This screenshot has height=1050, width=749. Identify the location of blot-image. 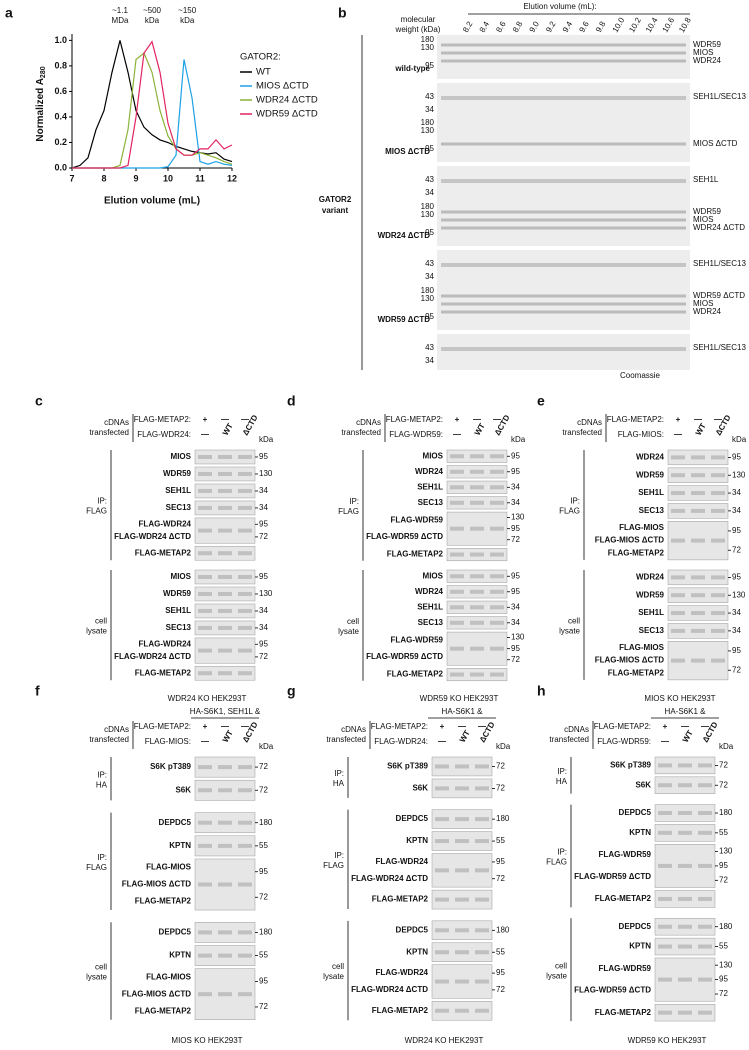
(477, 528).